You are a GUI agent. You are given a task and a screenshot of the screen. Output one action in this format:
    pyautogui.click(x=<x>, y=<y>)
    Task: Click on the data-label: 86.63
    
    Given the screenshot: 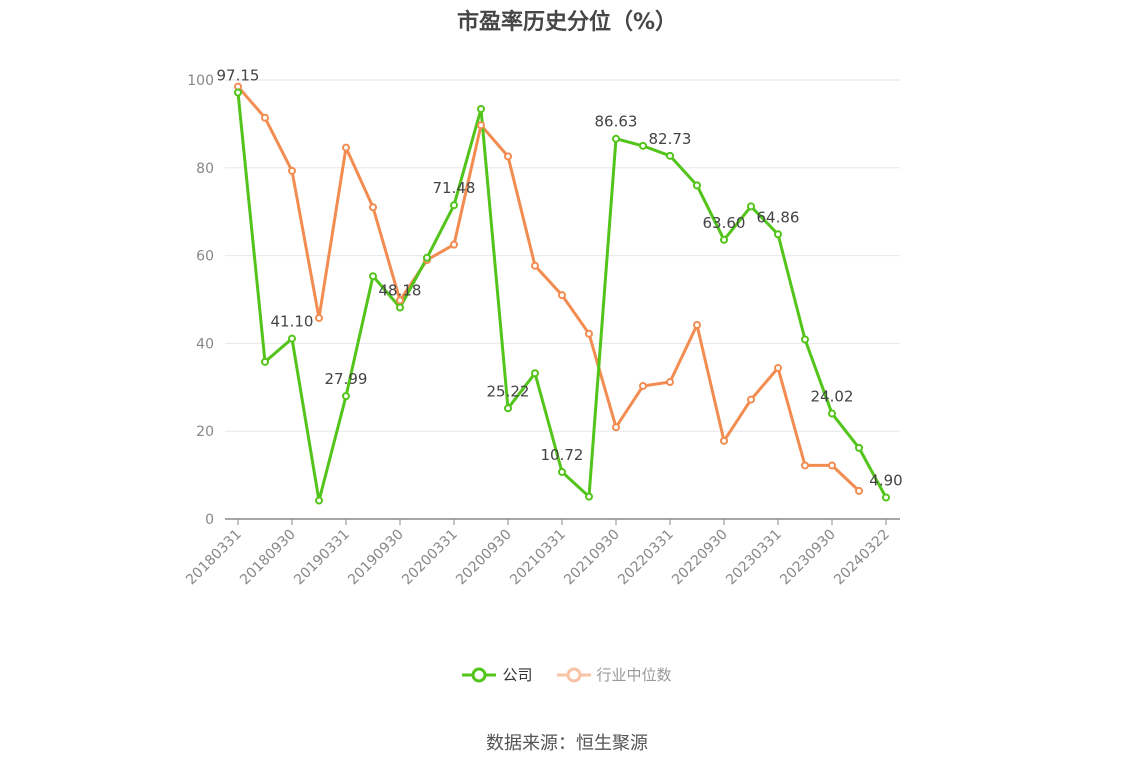 What is the action you would take?
    pyautogui.click(x=616, y=122)
    